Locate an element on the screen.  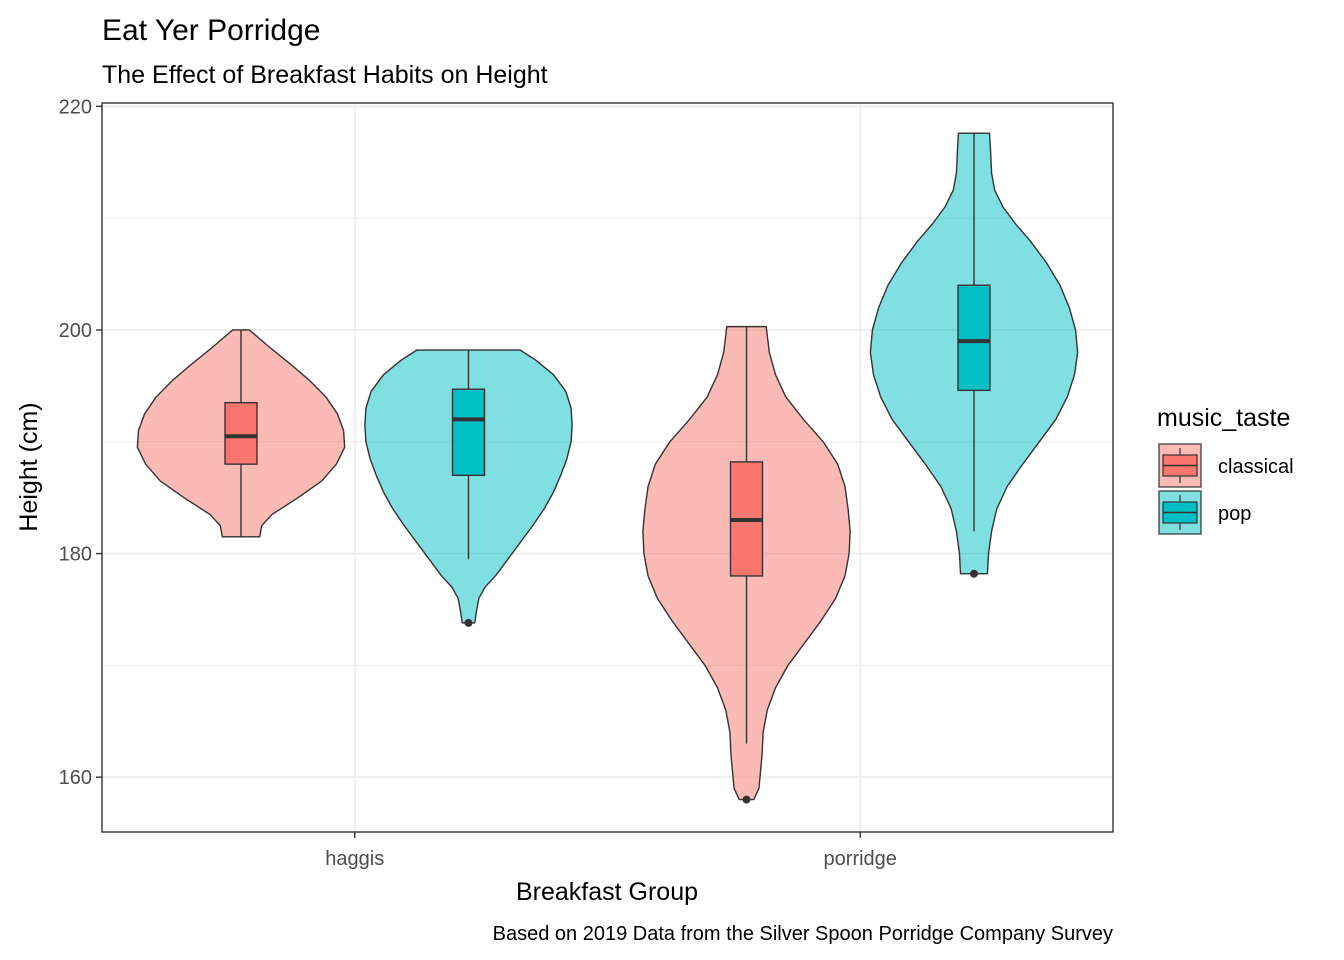
x-axis-label: Breakfast Group is located at coordinates (607, 892).